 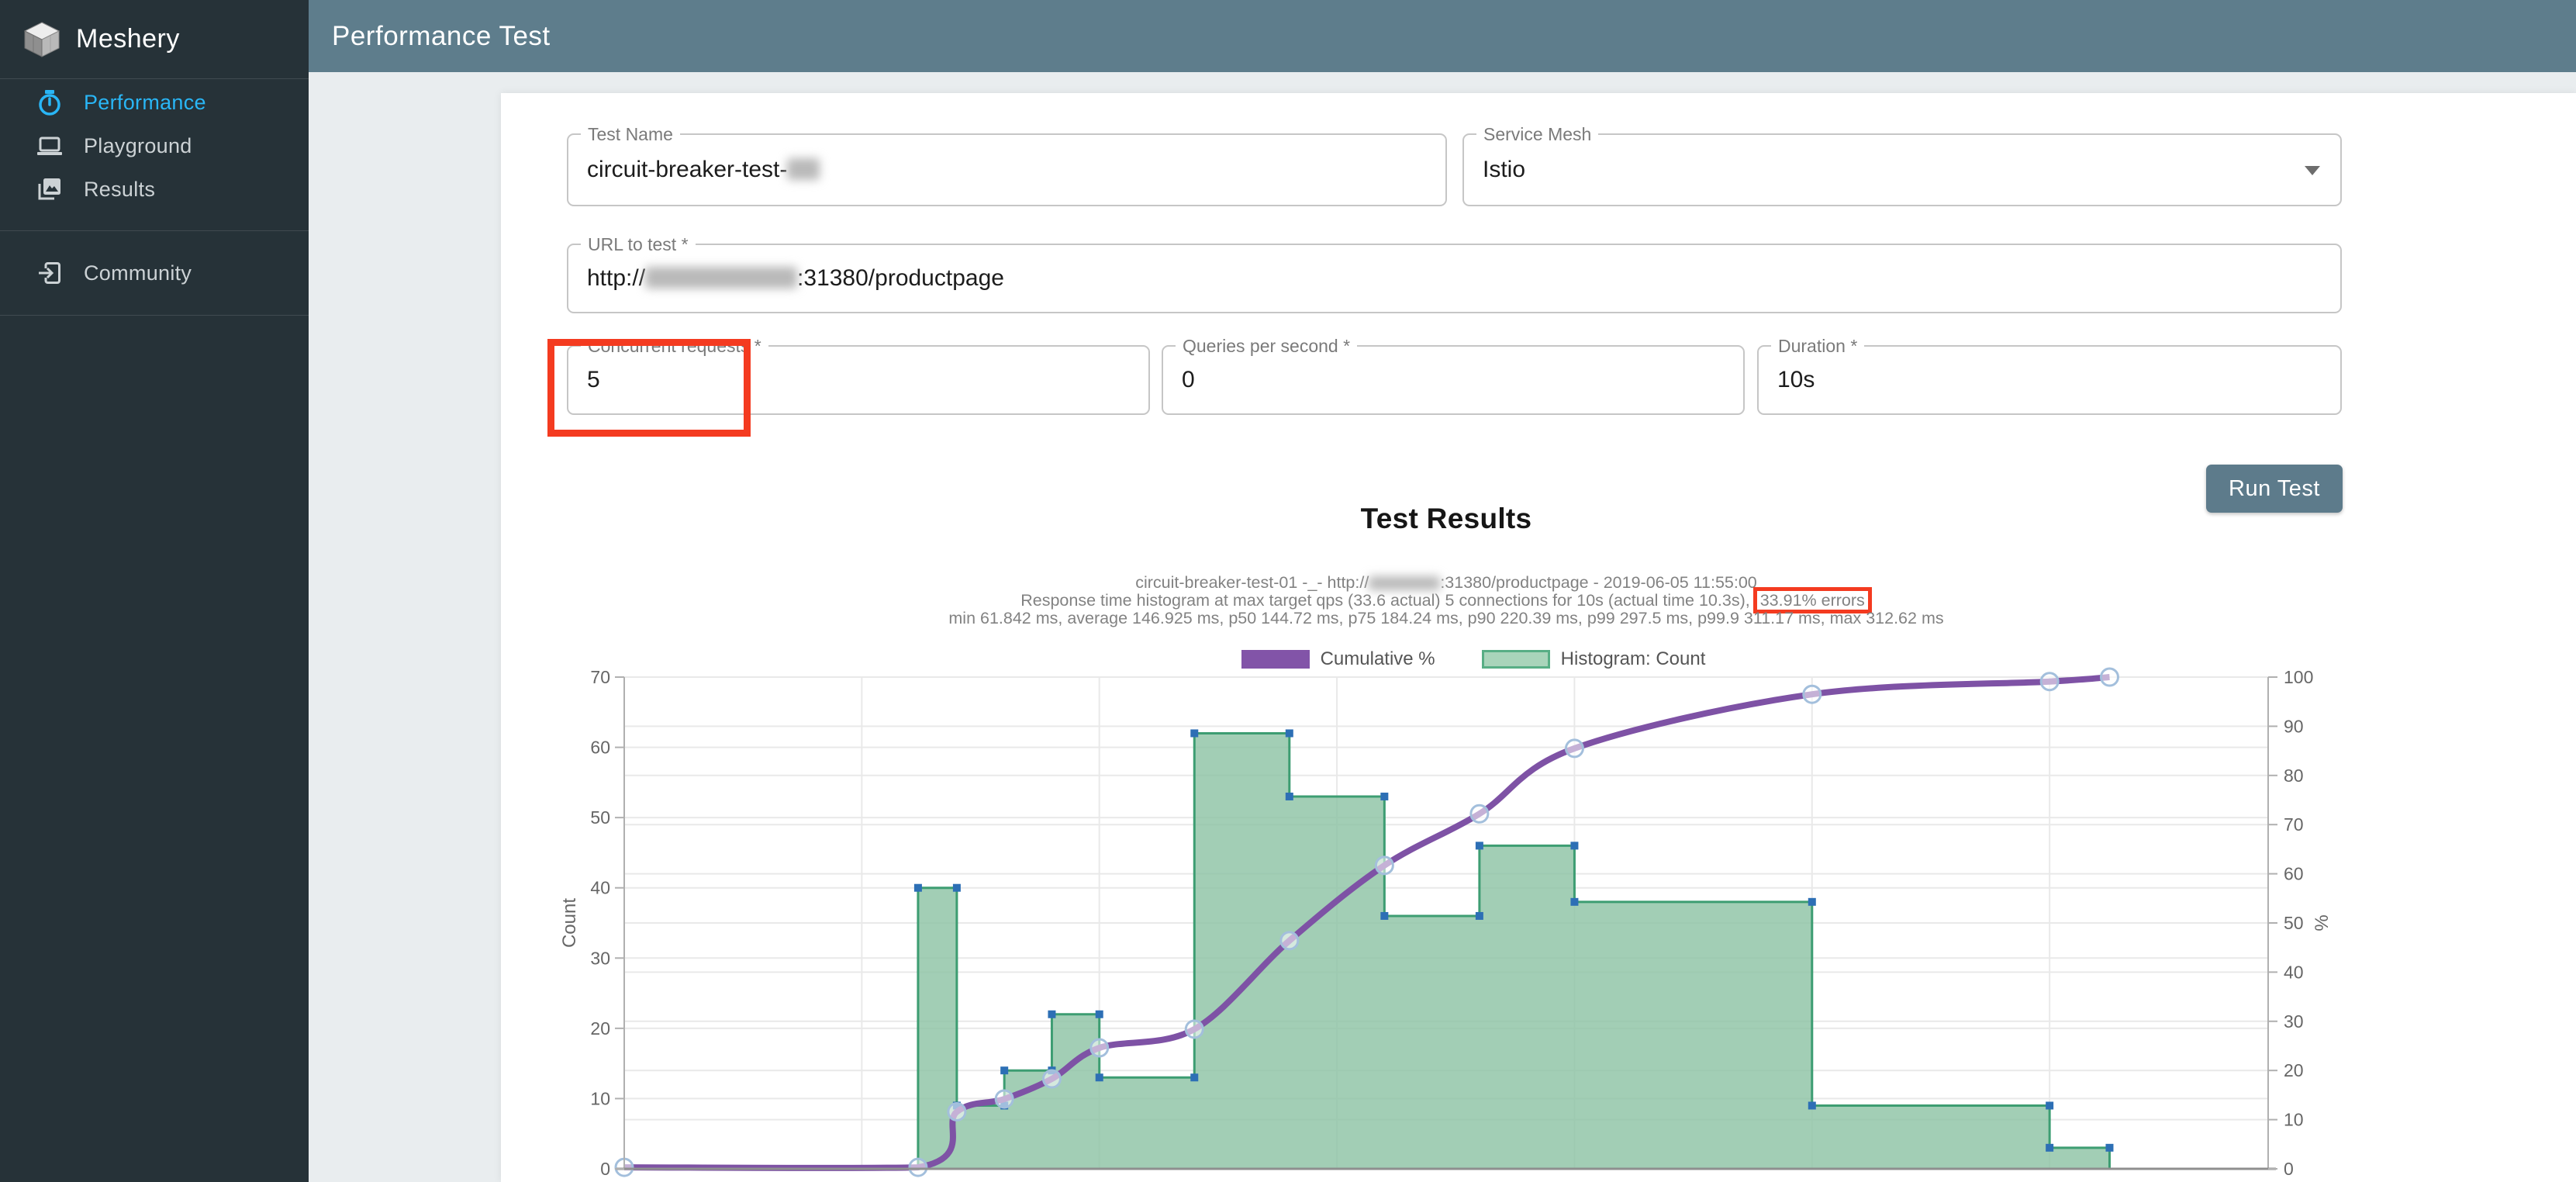 I want to click on legend-item-histogram: Histogram: Count, so click(x=1594, y=659).